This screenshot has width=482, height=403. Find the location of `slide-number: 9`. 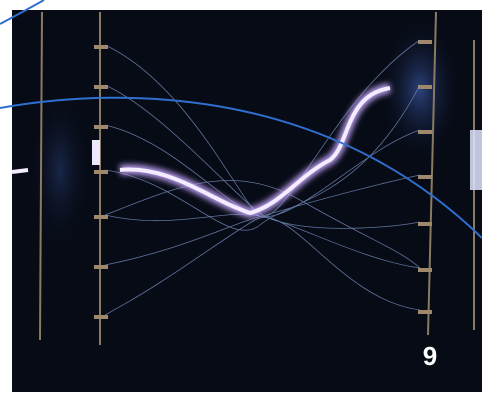

slide-number: 9 is located at coordinates (430, 356).